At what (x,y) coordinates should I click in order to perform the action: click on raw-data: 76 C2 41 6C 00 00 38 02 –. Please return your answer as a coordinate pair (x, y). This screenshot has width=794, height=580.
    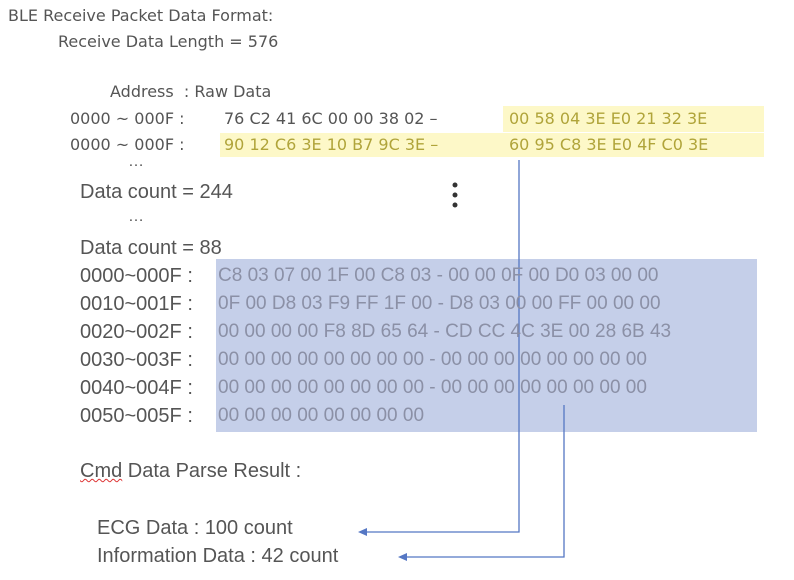
    Looking at the image, I should click on (331, 118).